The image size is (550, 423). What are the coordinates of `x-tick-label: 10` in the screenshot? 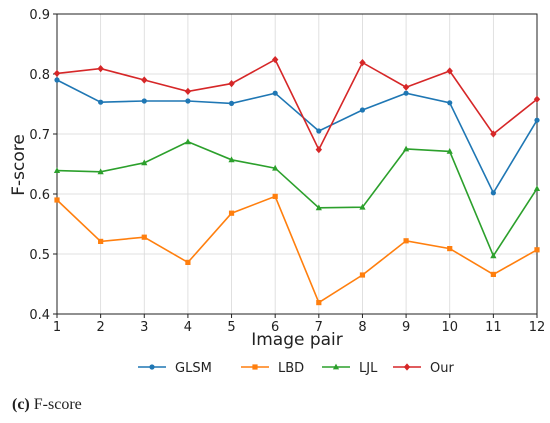 It's located at (449, 327).